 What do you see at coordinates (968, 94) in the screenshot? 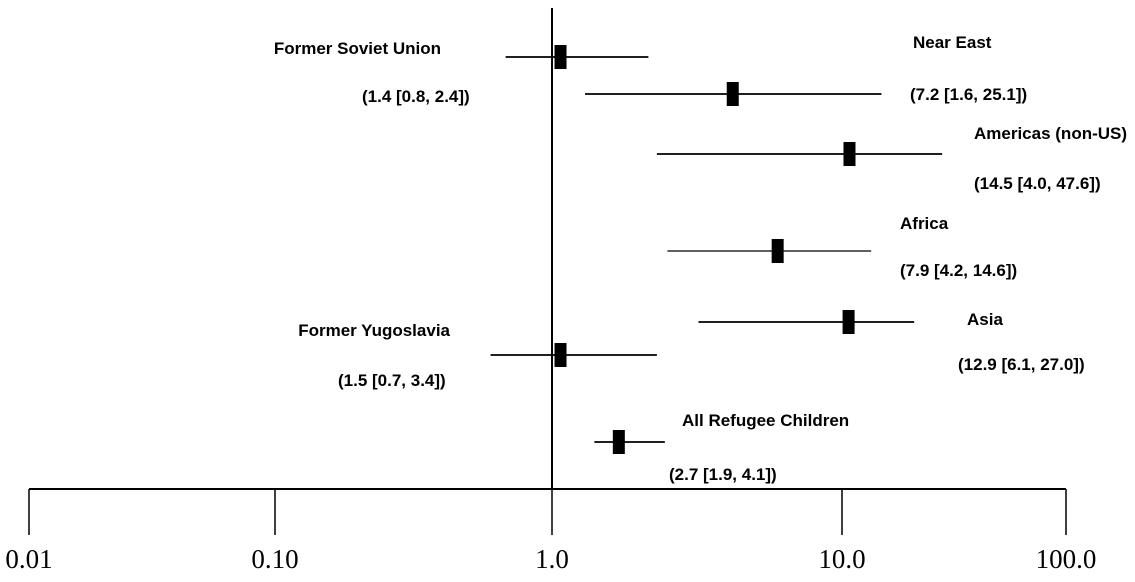
I see `ci-label: (7.2 [1.6, 25.1])` at bounding box center [968, 94].